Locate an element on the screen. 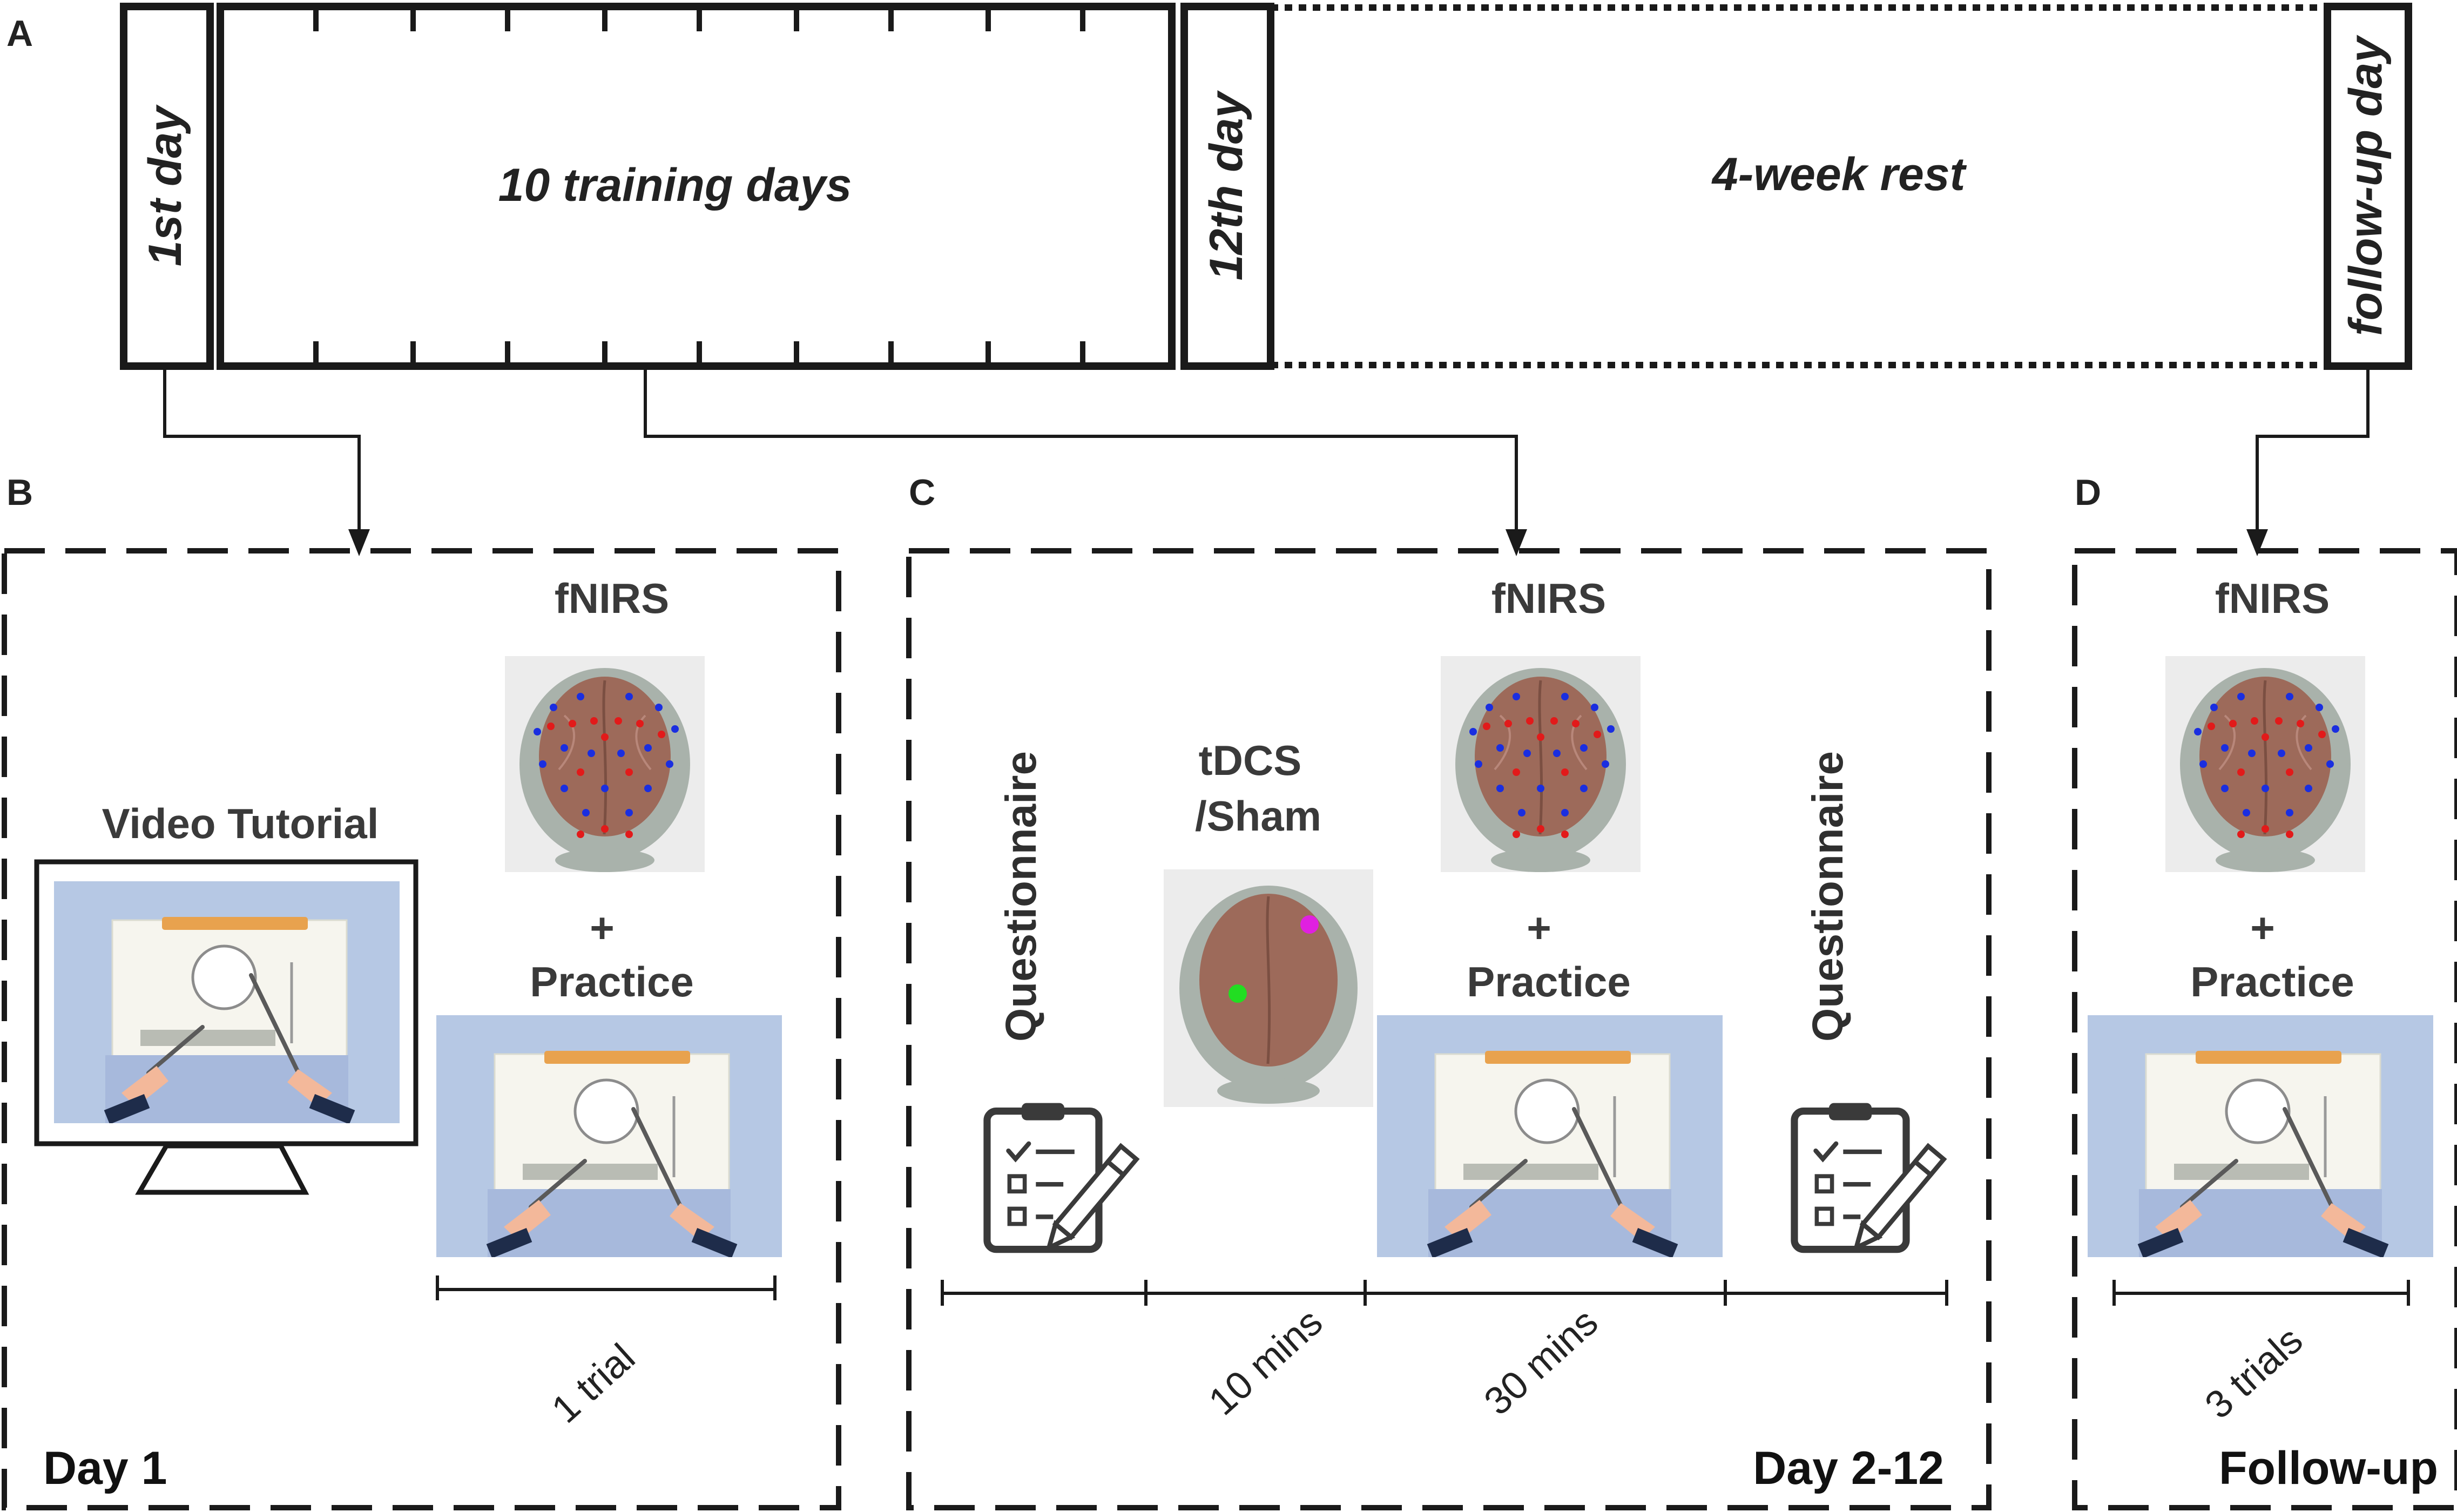  follow-up-fnirs-brain is located at coordinates (2265, 764).